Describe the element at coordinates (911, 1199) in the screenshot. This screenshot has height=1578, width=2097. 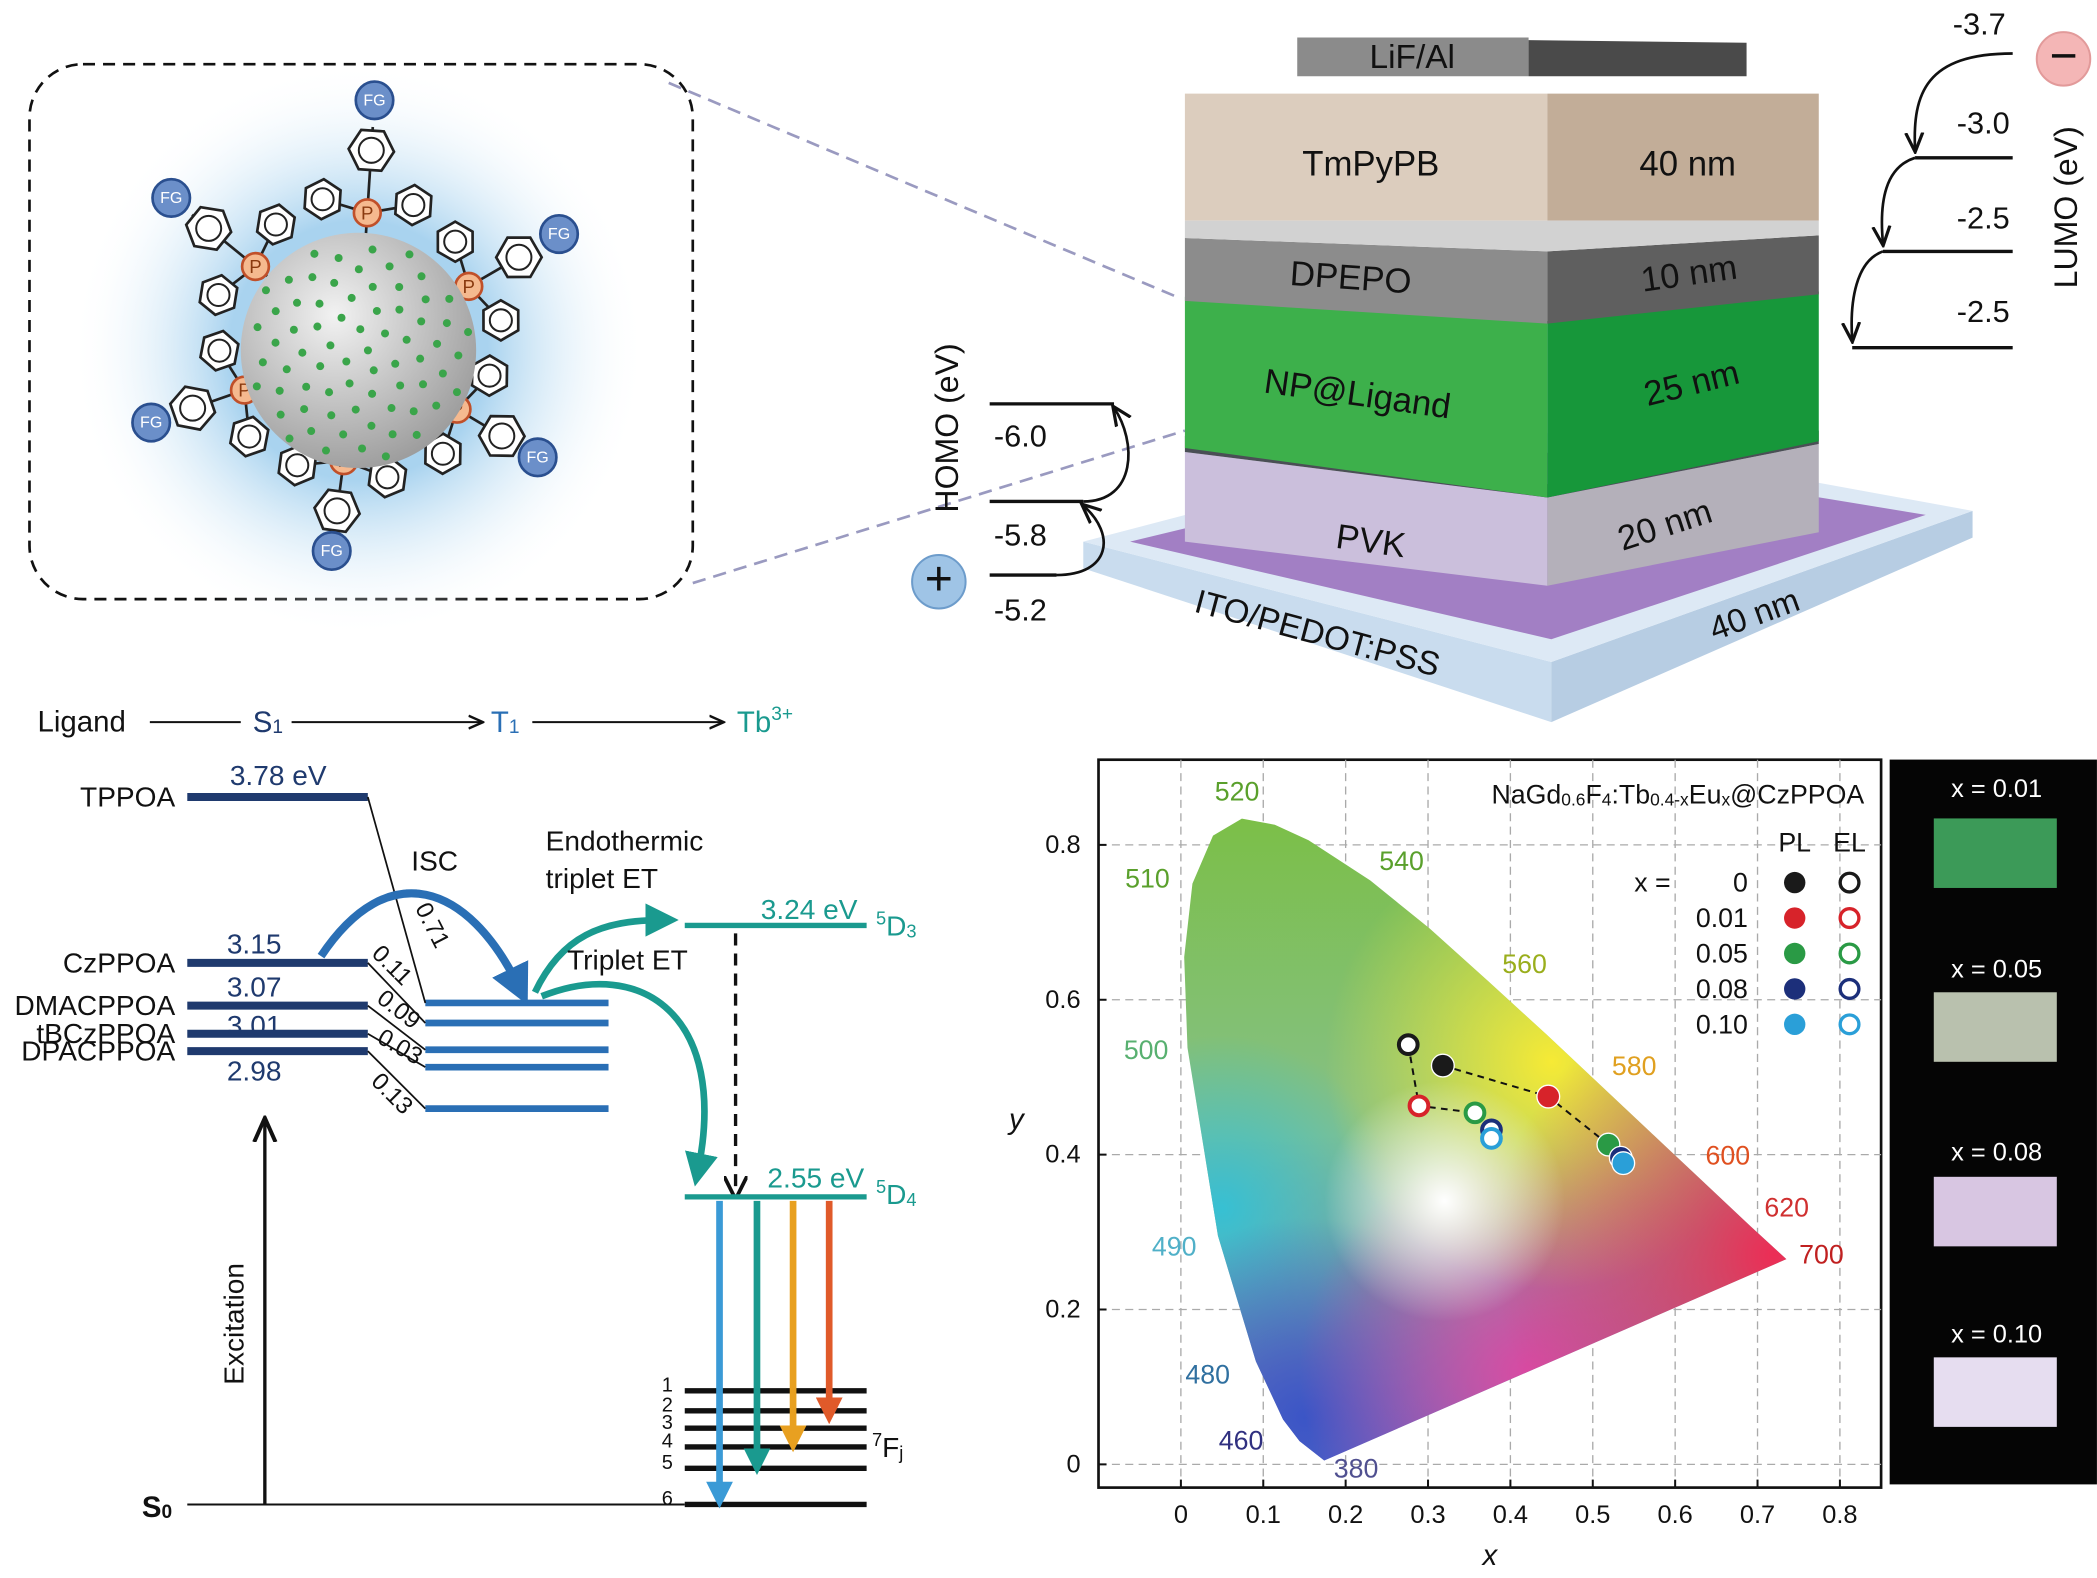
I see `label-part: 4` at that location.